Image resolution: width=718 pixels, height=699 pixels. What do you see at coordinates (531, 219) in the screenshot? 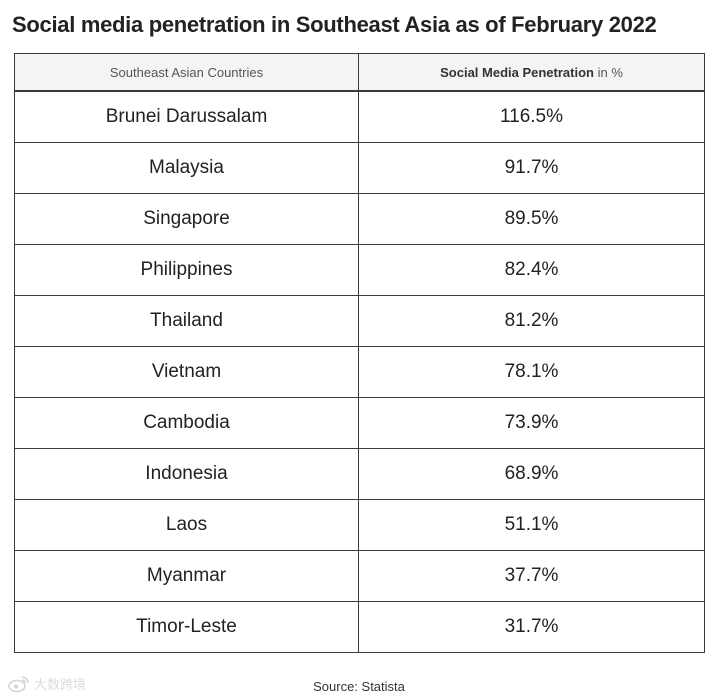
I see `penetration-value-cell: 89.5%` at bounding box center [531, 219].